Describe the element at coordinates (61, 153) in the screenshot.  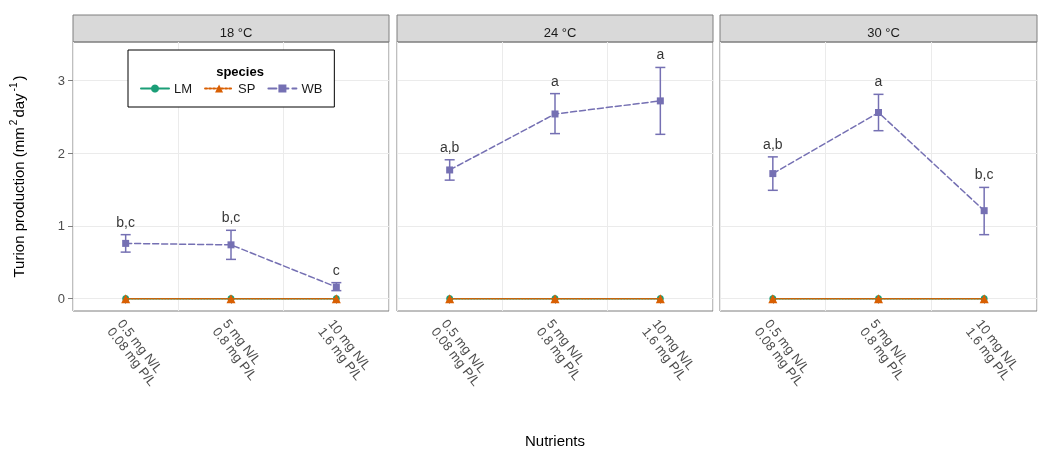
I see `y-tick-label: 2` at that location.